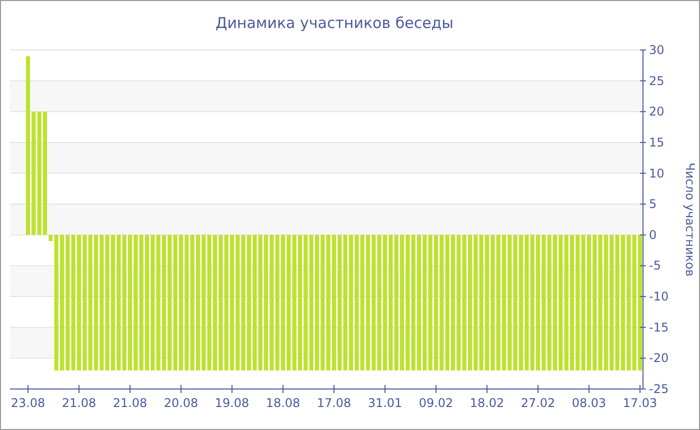 Image resolution: width=700 pixels, height=430 pixels. I want to click on x-tick-label: 17.03, so click(640, 403).